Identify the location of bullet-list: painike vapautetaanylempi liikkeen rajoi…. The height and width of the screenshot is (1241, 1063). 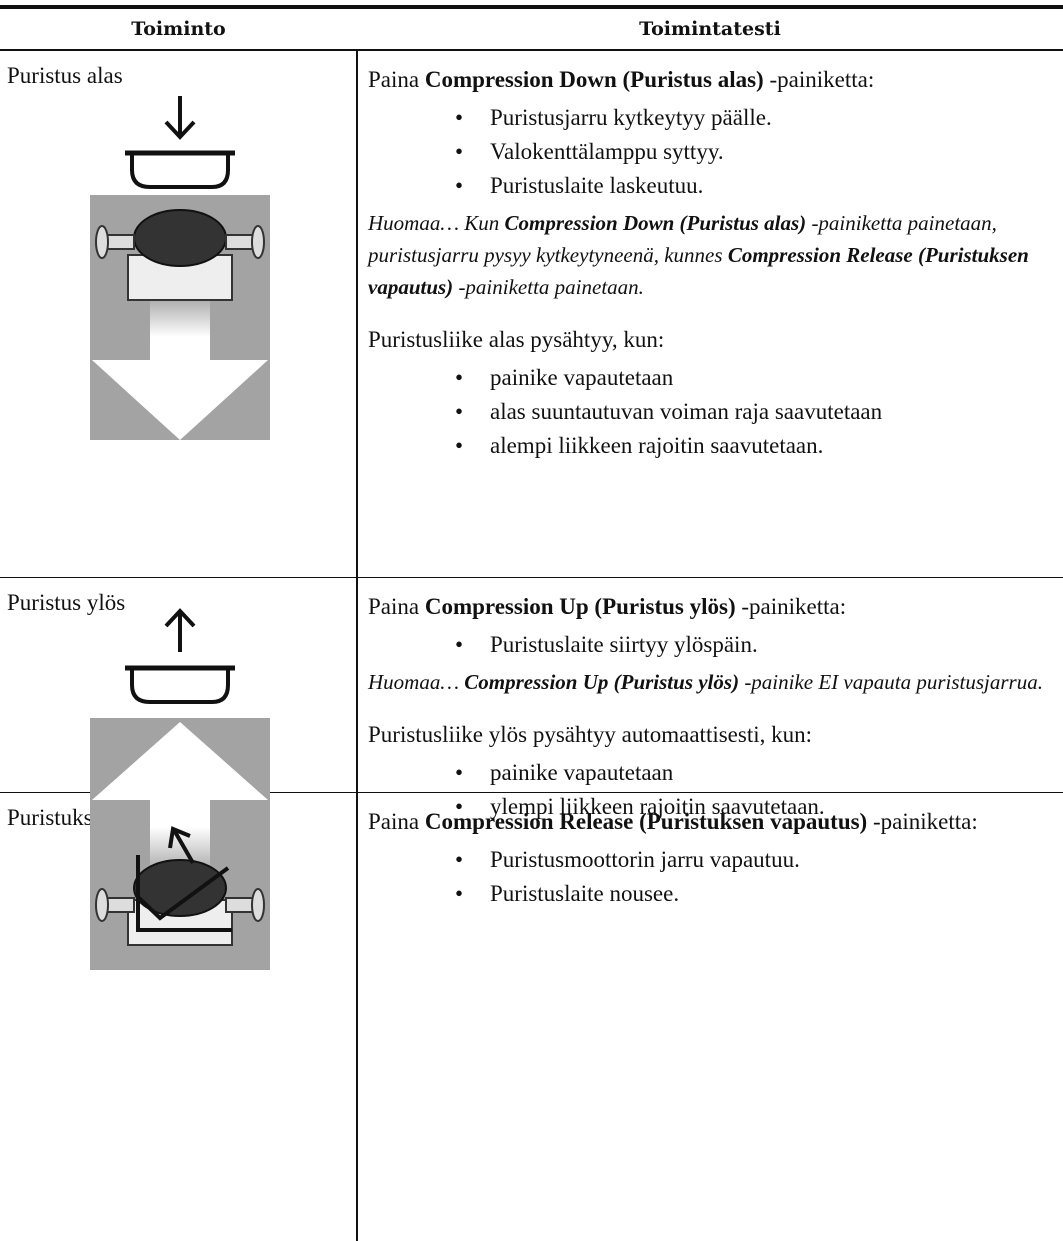
(711, 790).